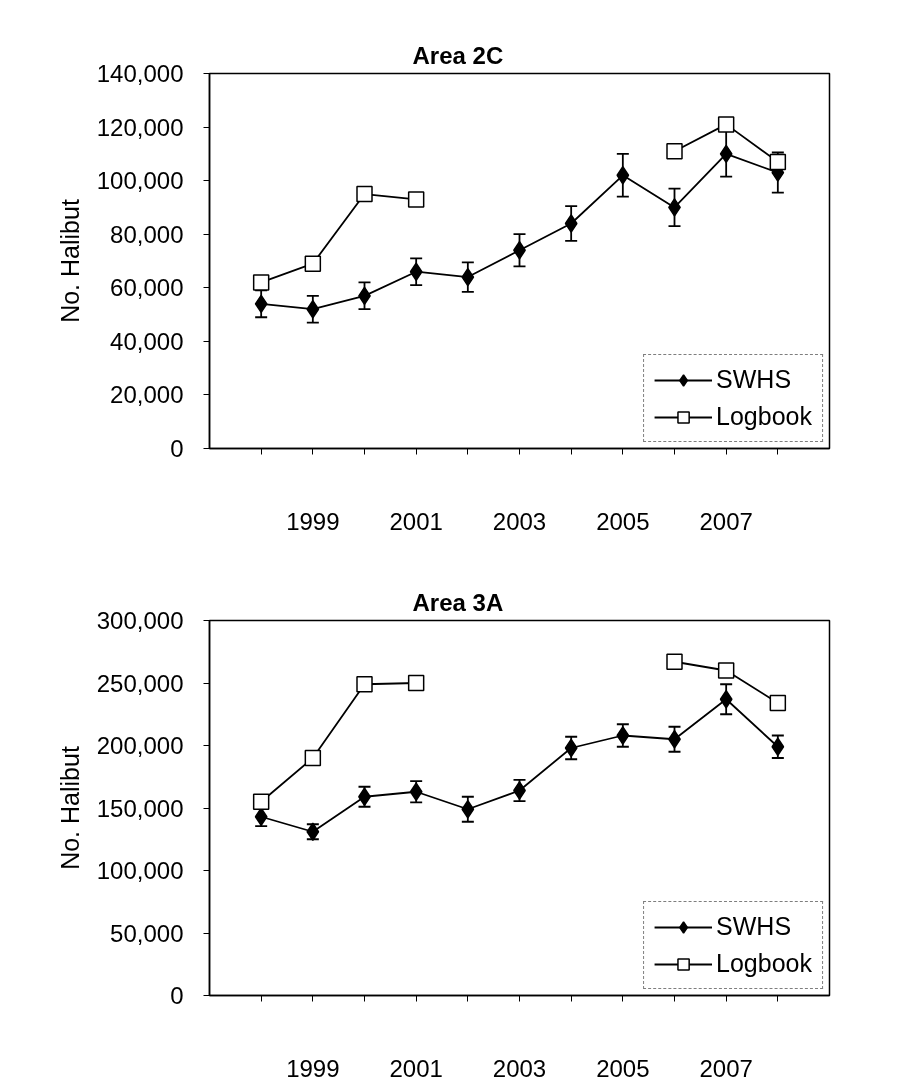 This screenshot has width=900, height=1083. What do you see at coordinates (147, 288) in the screenshot?
I see `y-tick-label: 60,000` at bounding box center [147, 288].